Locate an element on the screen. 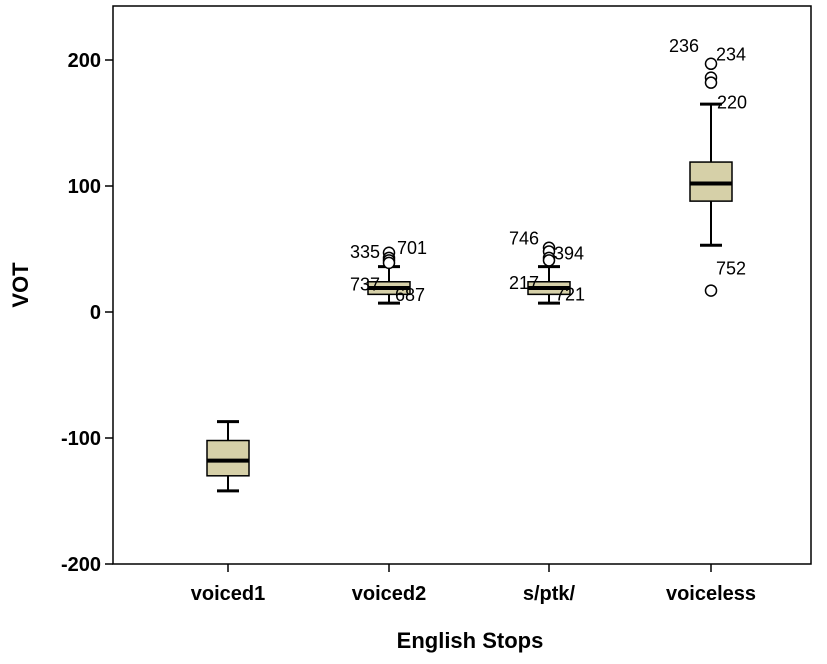 This screenshot has width=827, height=664. outlier-label: 217 is located at coordinates (524, 283).